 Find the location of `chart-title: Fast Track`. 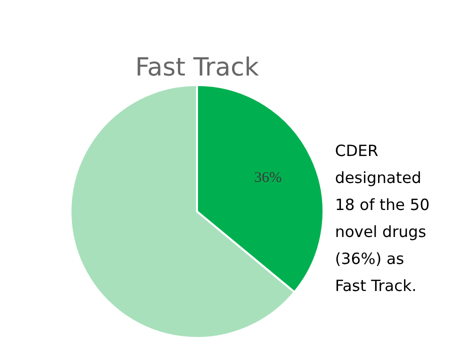

chart-title: Fast Track is located at coordinates (197, 67).